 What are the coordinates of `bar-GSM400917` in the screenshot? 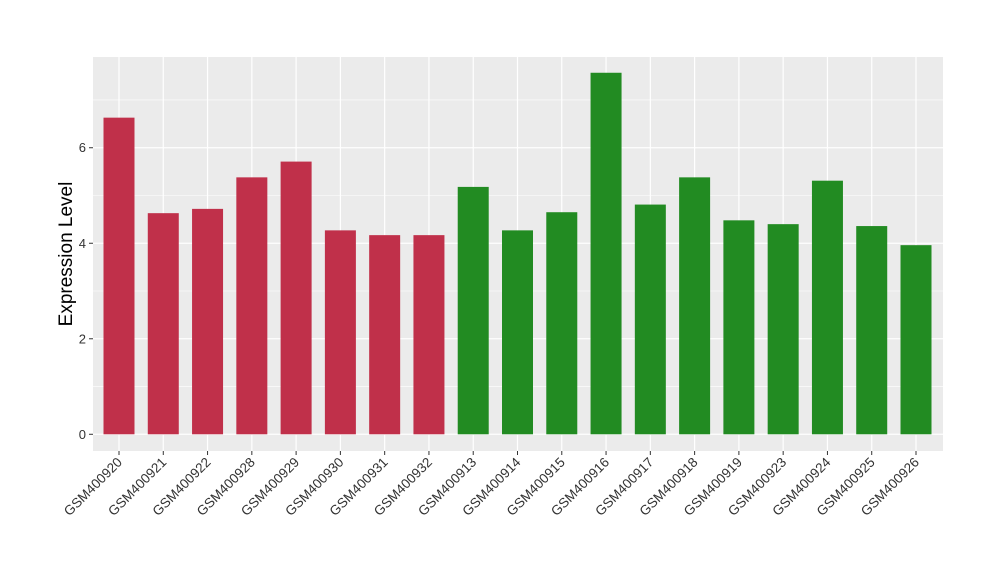 It's located at (650, 319).